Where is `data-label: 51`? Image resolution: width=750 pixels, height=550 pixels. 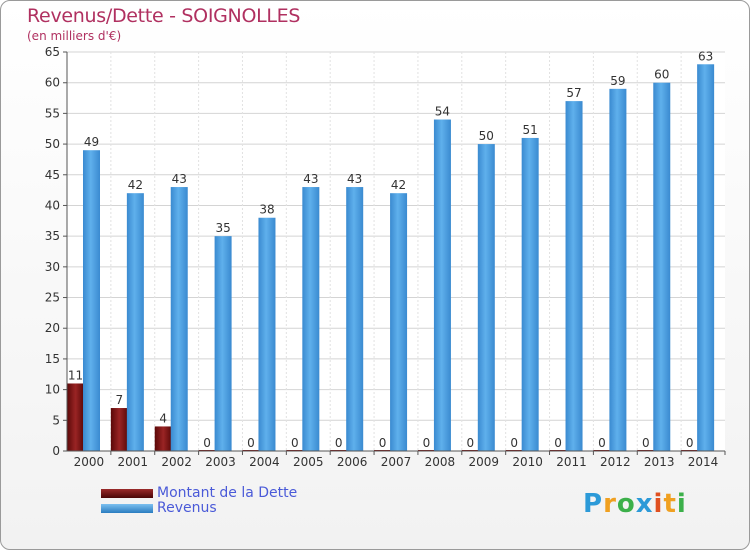 data-label: 51 is located at coordinates (530, 130).